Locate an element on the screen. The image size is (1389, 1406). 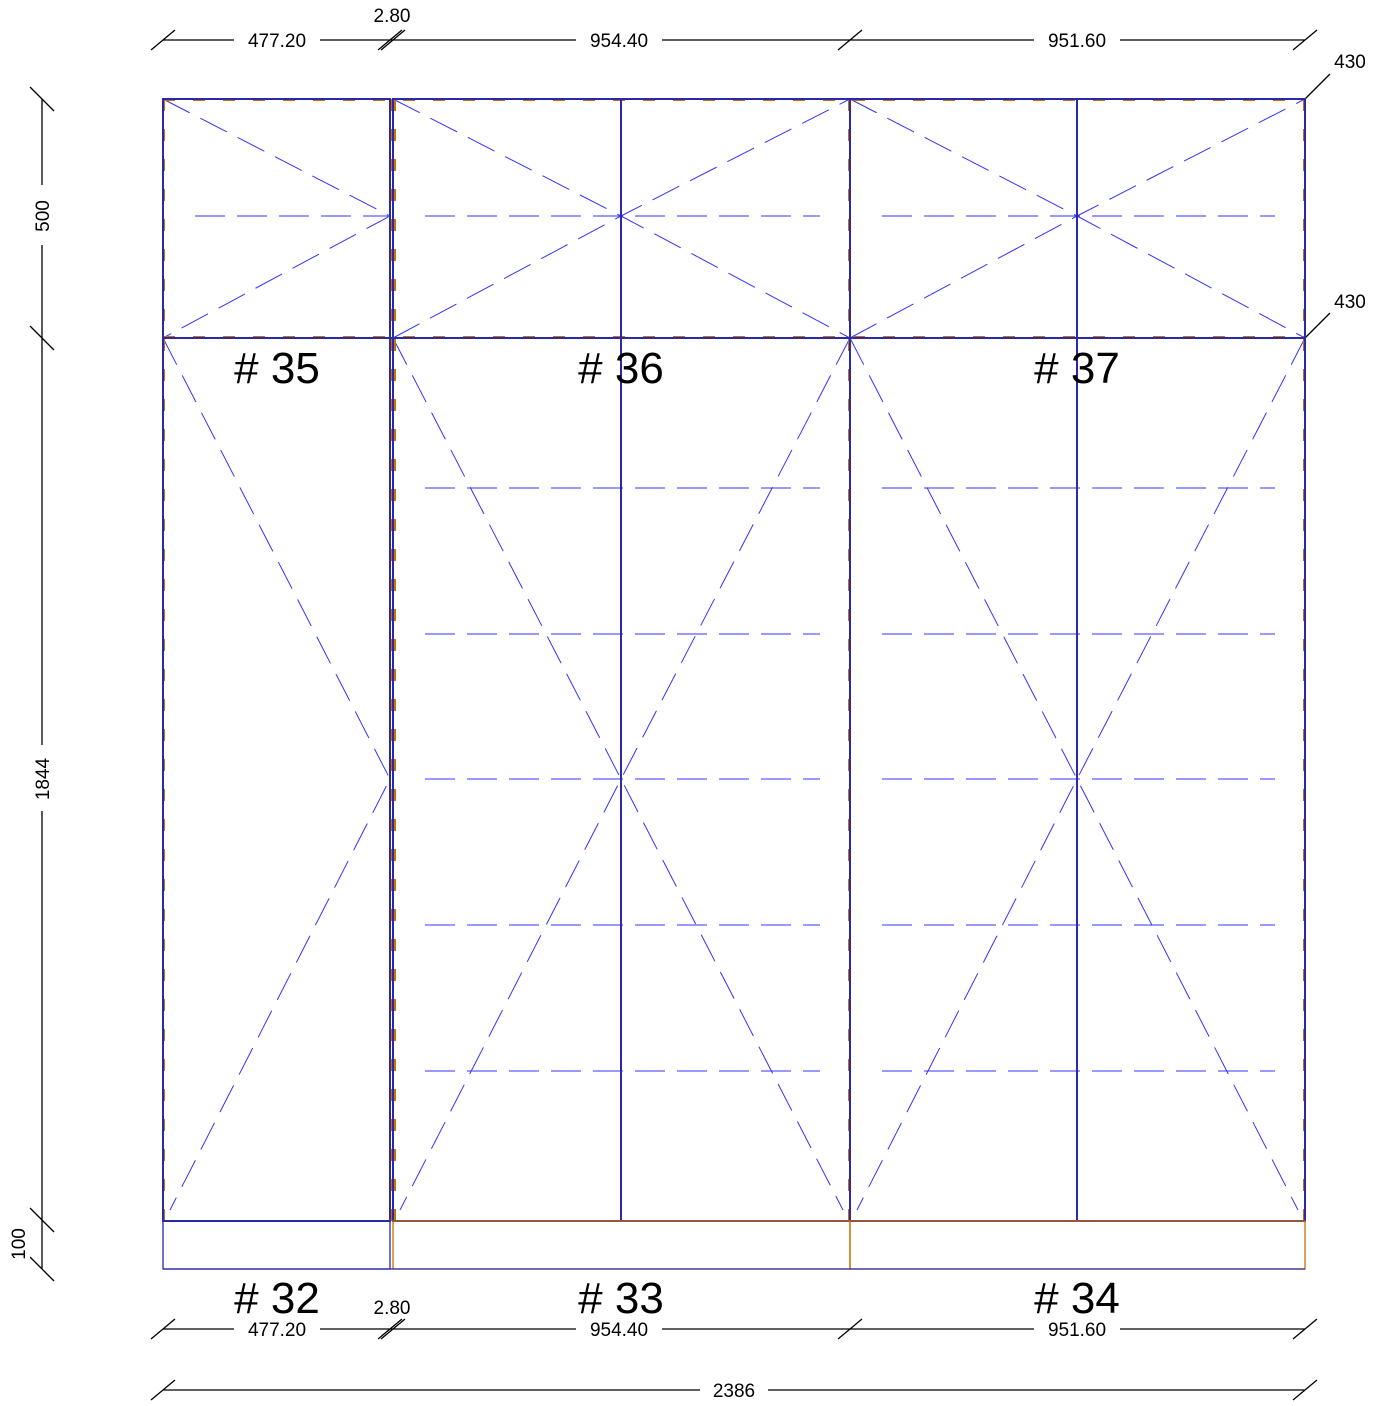
bottom-dim-2-80: 2.80 is located at coordinates (392, 1308).